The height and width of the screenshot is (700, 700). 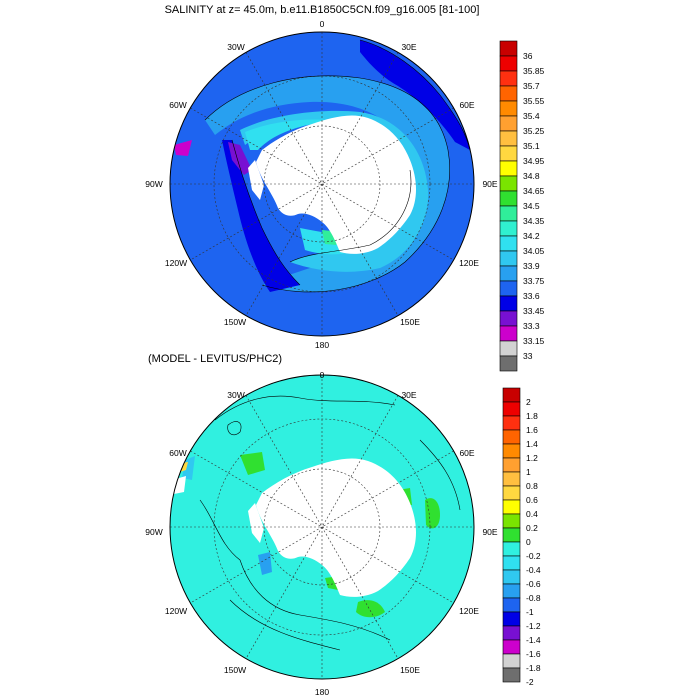 What do you see at coordinates (215, 359) in the screenshot?
I see `panel-title: (MODEL - LEVITUS/PHC2)` at bounding box center [215, 359].